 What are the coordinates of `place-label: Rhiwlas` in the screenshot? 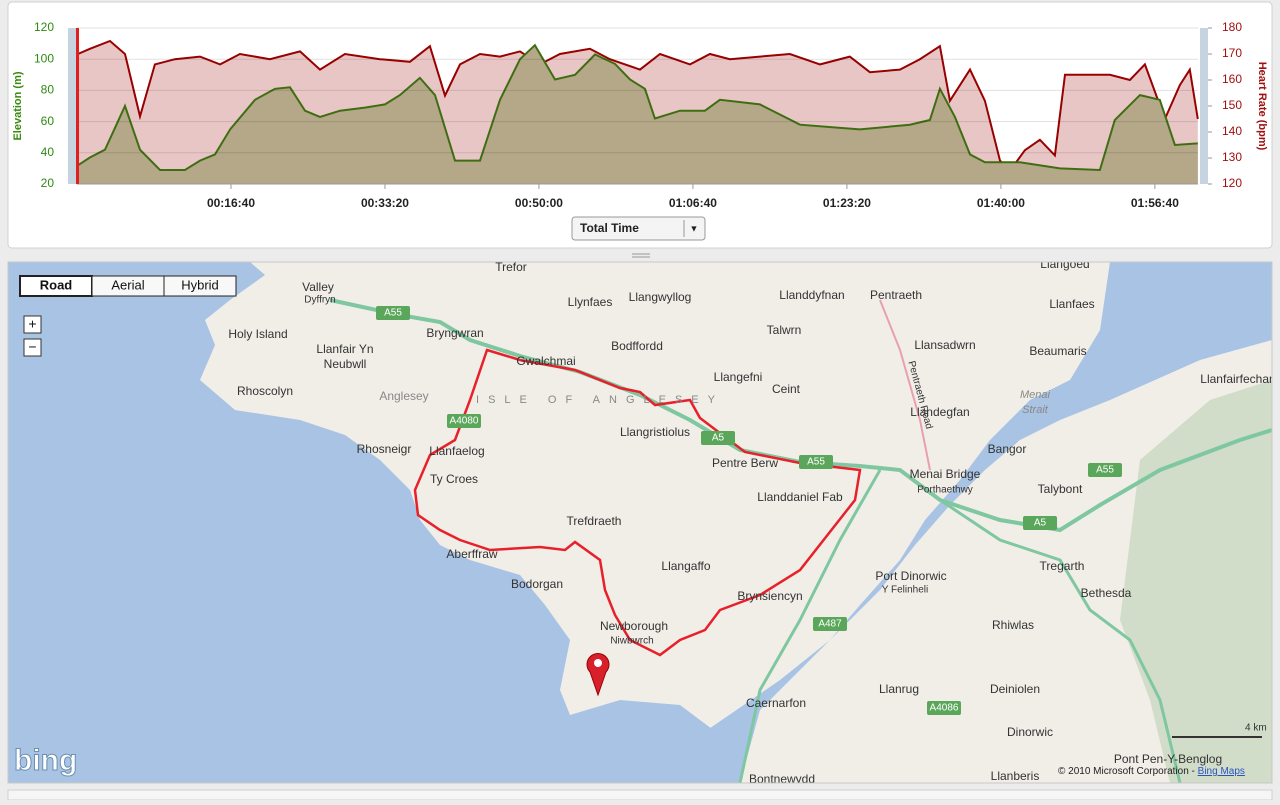 It's located at (1013, 625).